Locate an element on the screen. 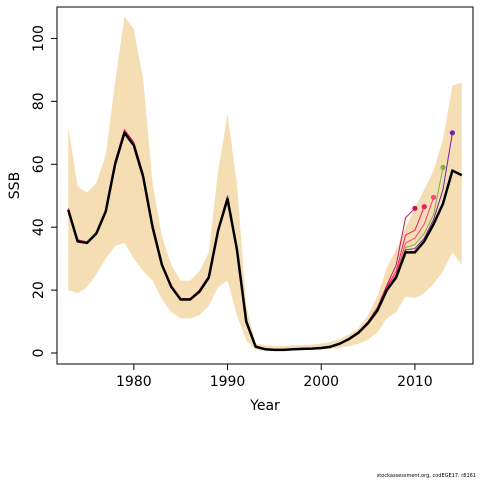 The image size is (480, 480). y-tick-label: 60 is located at coordinates (39, 164).